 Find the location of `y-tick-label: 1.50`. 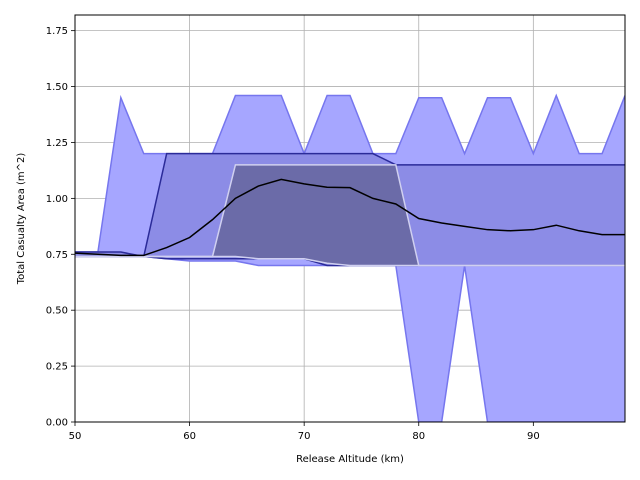

y-tick-label: 1.50 is located at coordinates (57, 87).